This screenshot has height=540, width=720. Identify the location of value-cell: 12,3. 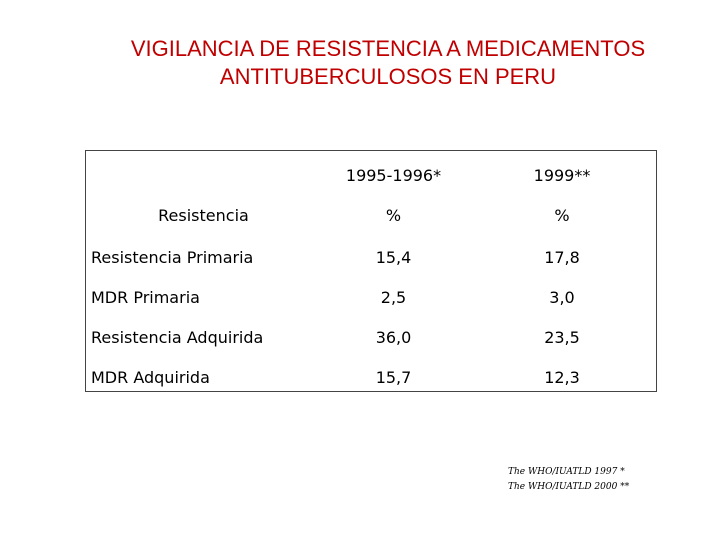
(562, 377).